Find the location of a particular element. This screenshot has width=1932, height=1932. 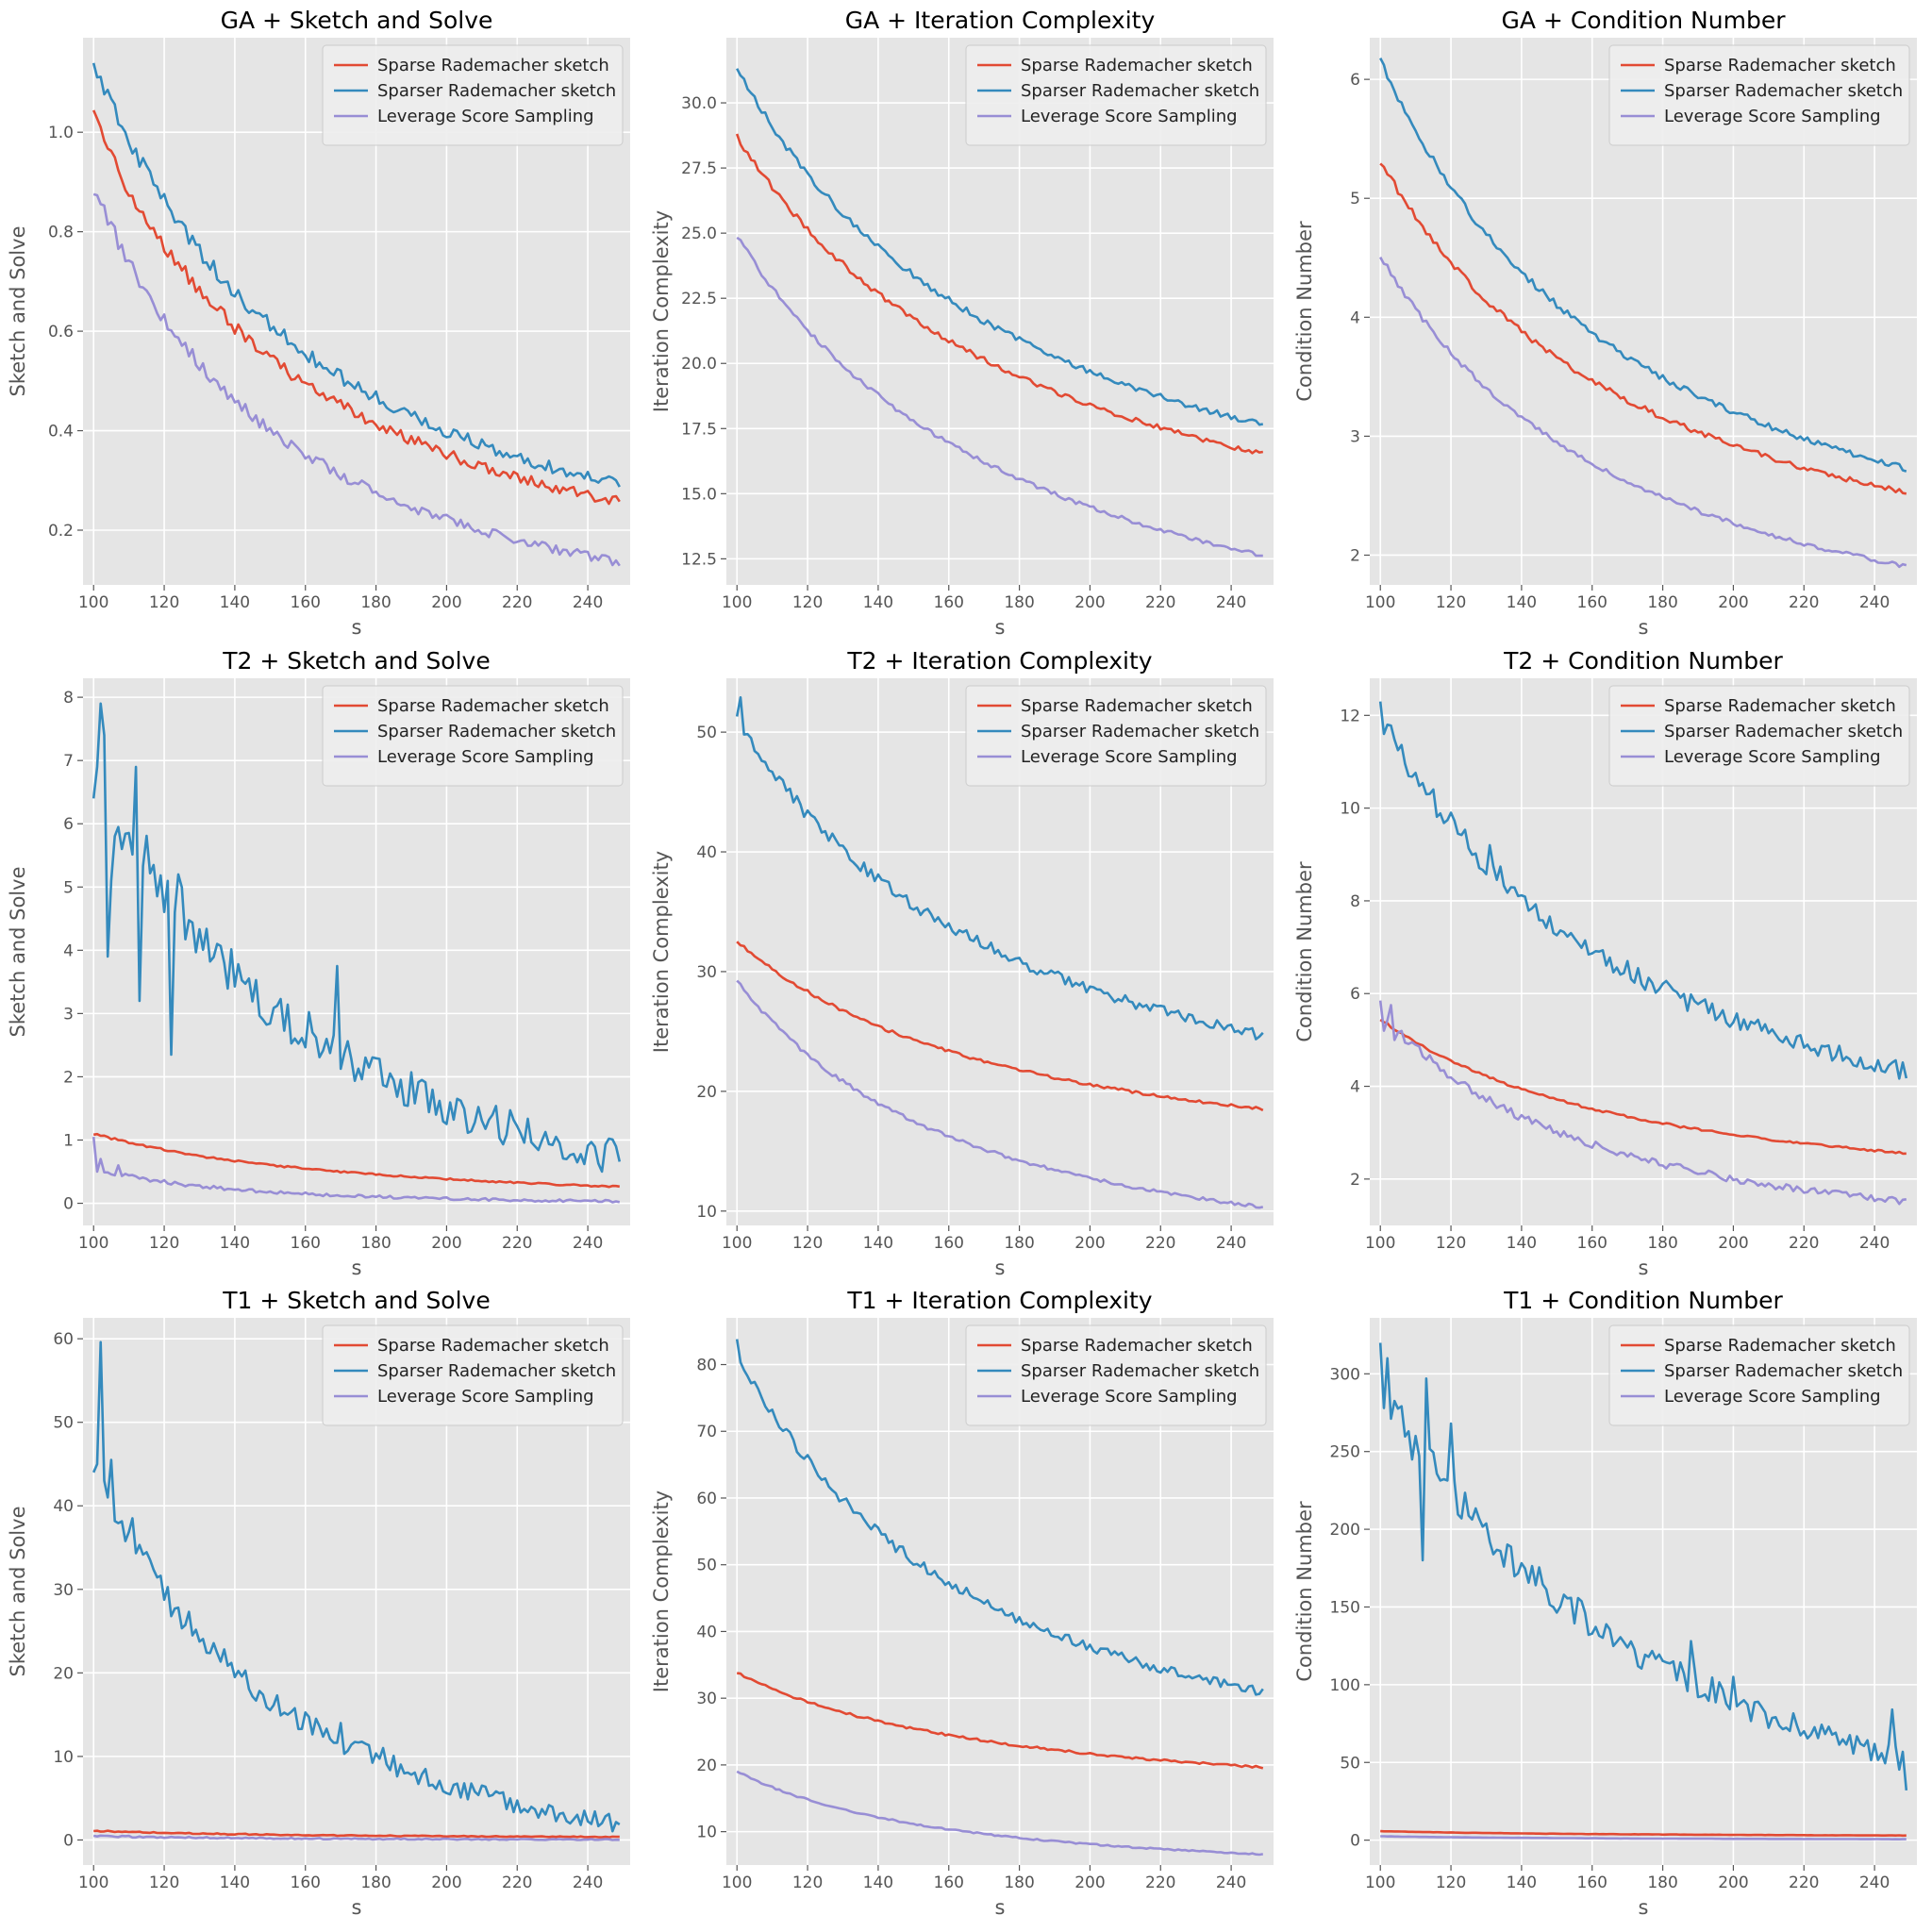

y-tick-label: 30.0 is located at coordinates (699, 104).